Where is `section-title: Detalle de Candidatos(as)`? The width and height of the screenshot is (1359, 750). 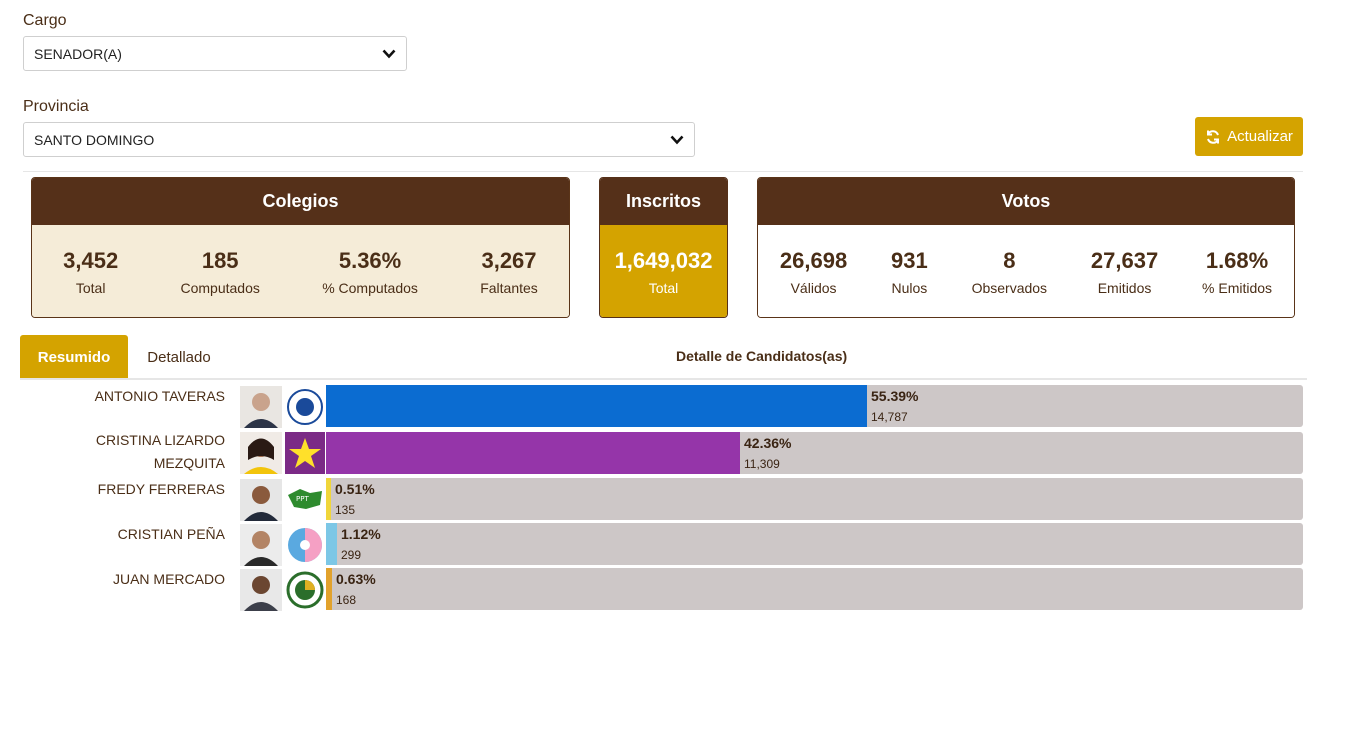 section-title: Detalle de Candidatos(as) is located at coordinates (762, 356).